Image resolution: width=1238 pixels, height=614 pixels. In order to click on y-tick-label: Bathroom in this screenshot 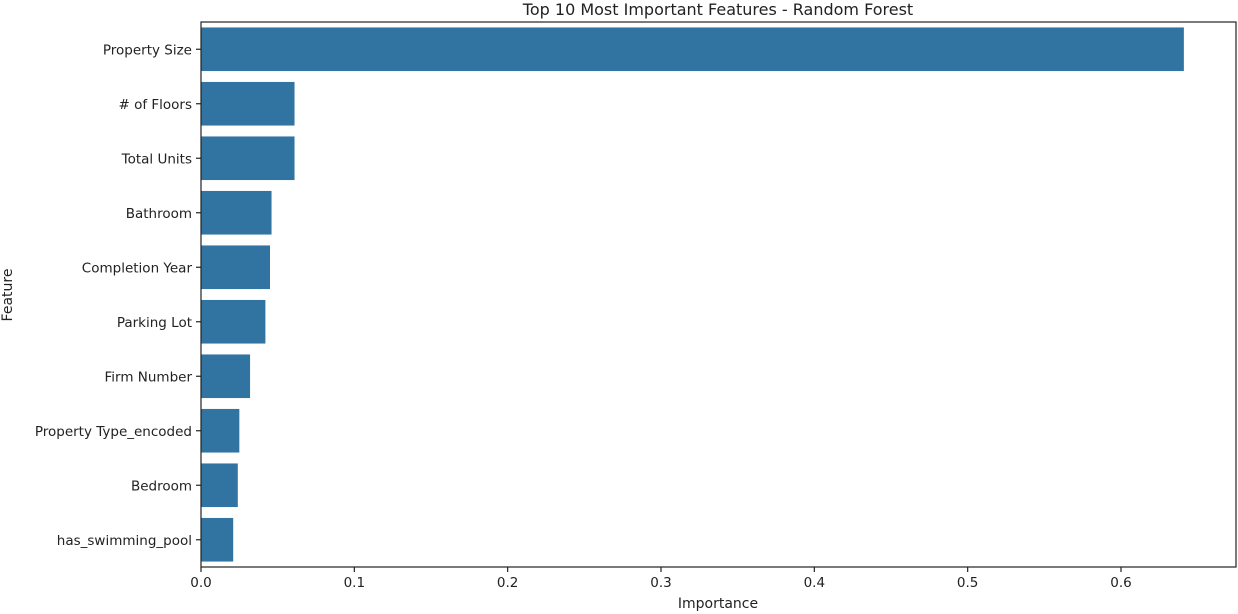, I will do `click(159, 214)`.